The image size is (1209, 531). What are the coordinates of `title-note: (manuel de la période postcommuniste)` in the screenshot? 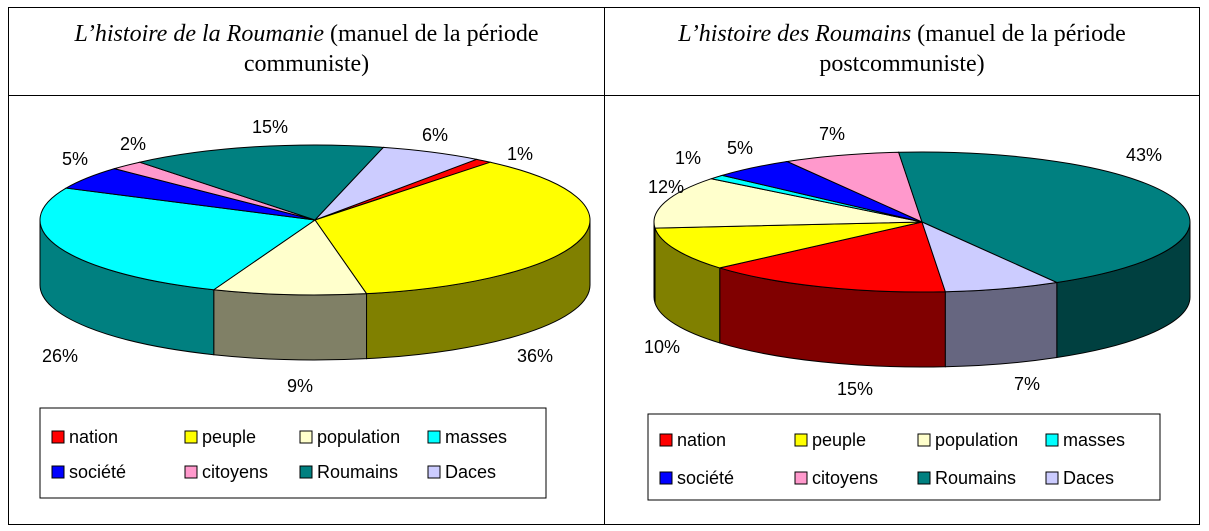 It's located at (972, 49).